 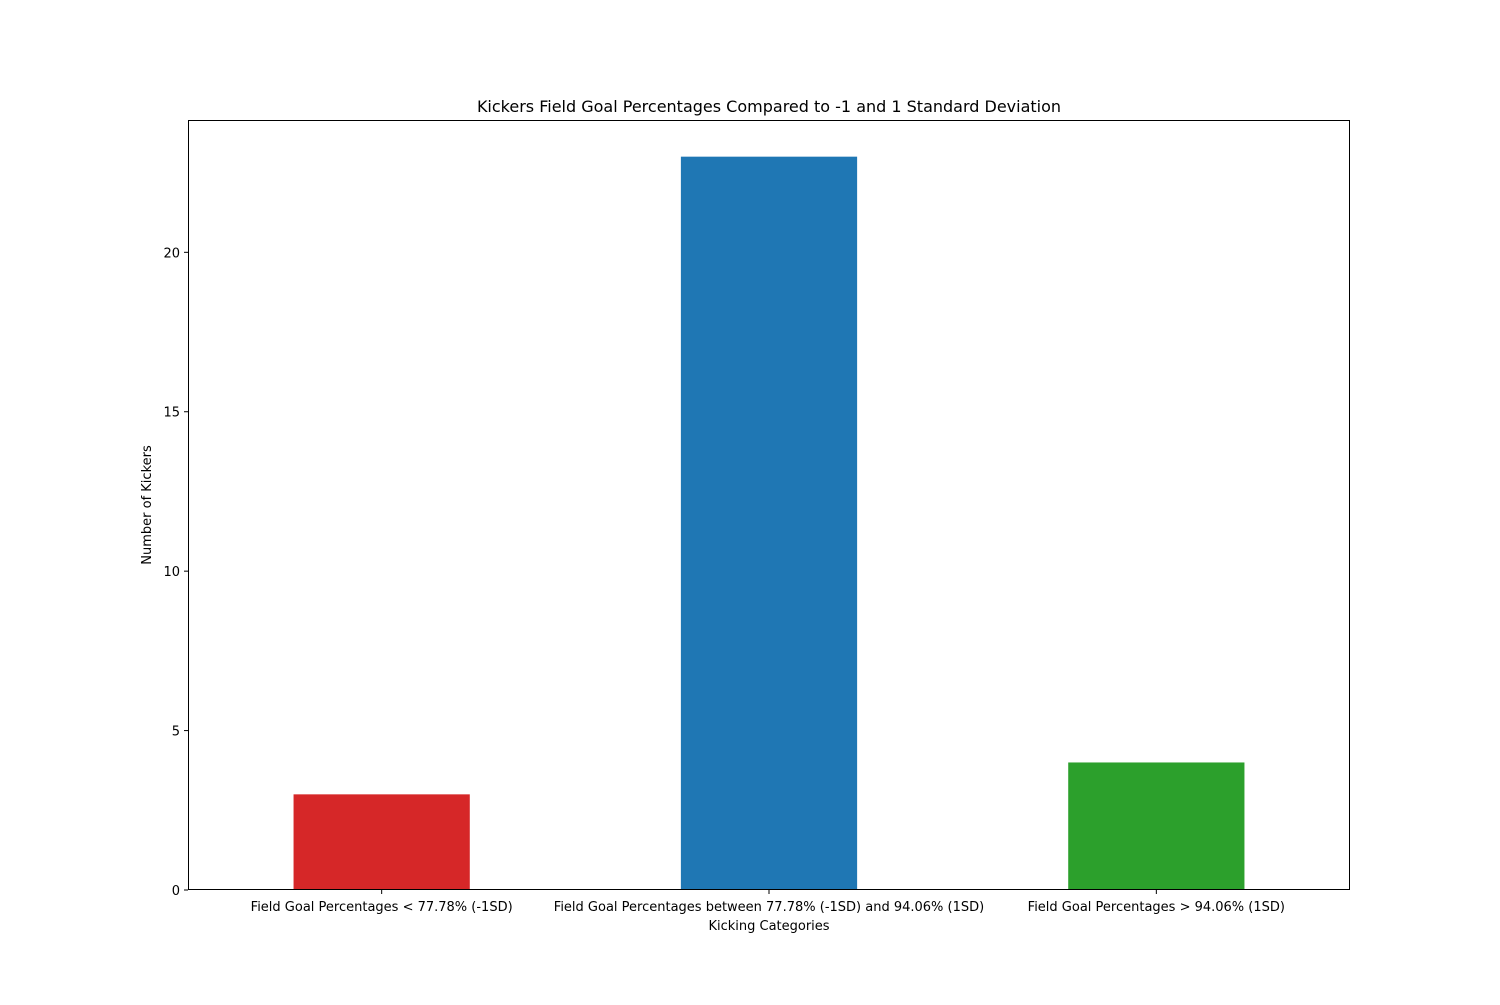 What do you see at coordinates (176, 732) in the screenshot?
I see `y-tick-label: 5` at bounding box center [176, 732].